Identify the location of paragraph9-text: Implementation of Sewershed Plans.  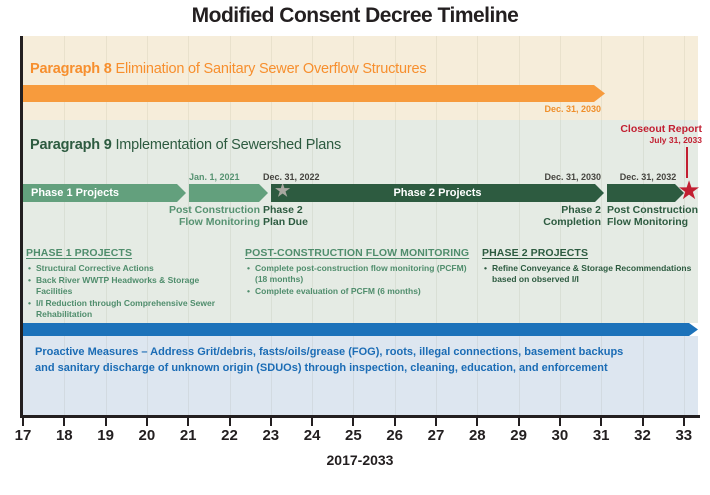
(228, 145).